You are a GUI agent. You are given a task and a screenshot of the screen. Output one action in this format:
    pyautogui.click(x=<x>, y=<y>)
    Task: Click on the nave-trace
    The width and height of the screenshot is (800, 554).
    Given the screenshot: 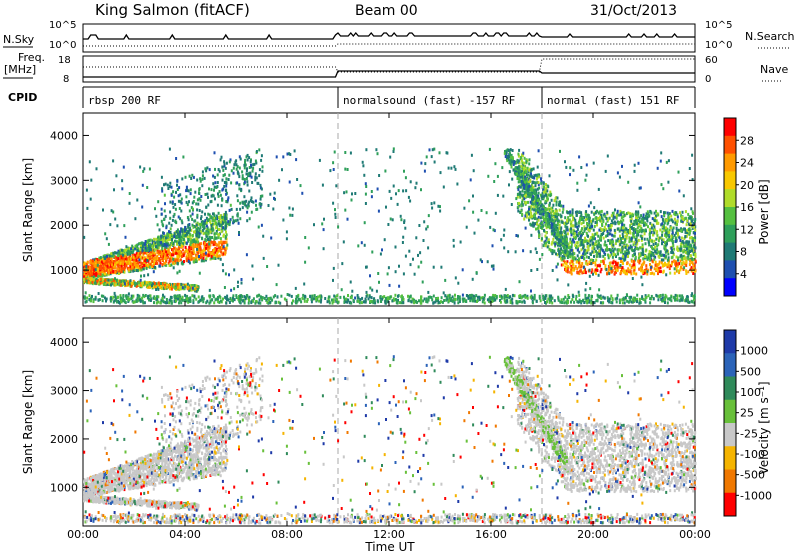 What is the action you would take?
    pyautogui.click(x=389, y=65)
    